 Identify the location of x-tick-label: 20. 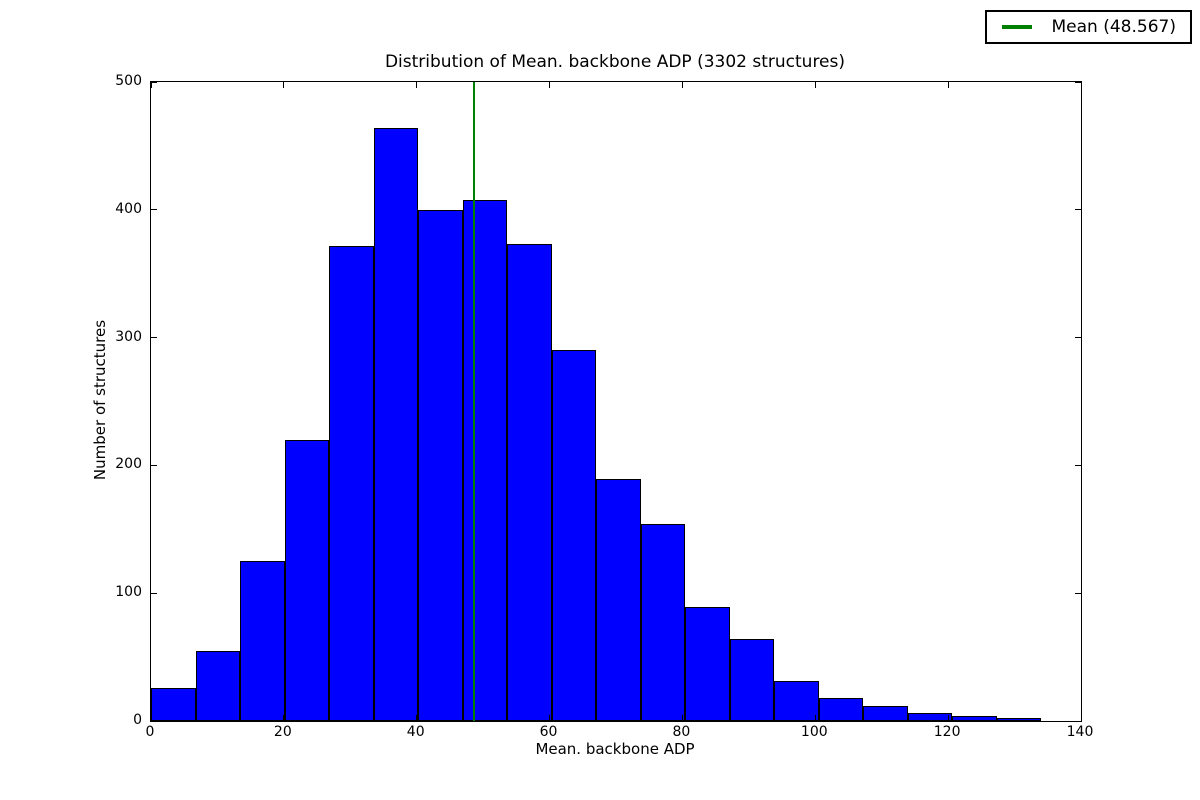
(282, 732).